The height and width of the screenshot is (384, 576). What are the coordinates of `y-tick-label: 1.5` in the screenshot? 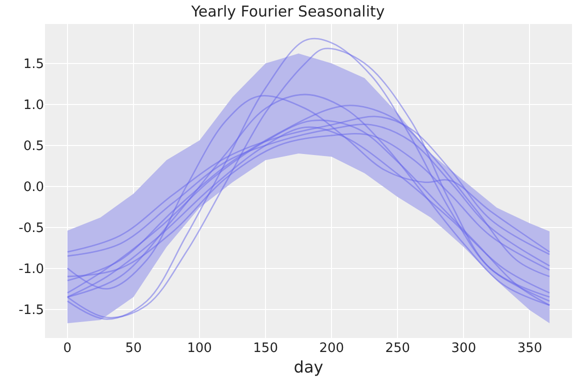 It's located at (33, 64).